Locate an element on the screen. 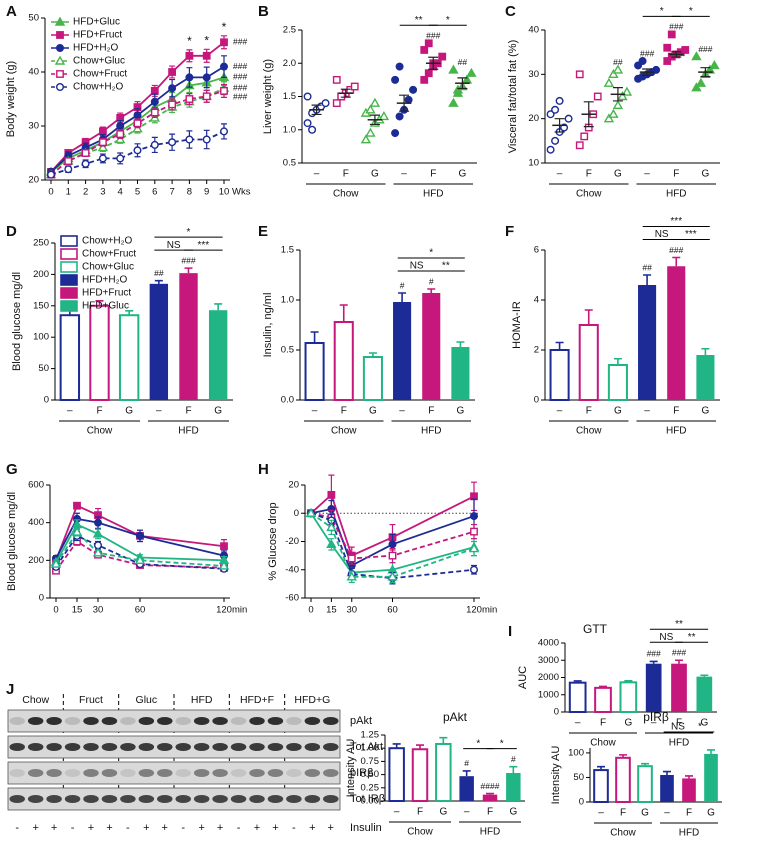 The width and height of the screenshot is (760, 853). x-tick-label: 30 is located at coordinates (351, 610).